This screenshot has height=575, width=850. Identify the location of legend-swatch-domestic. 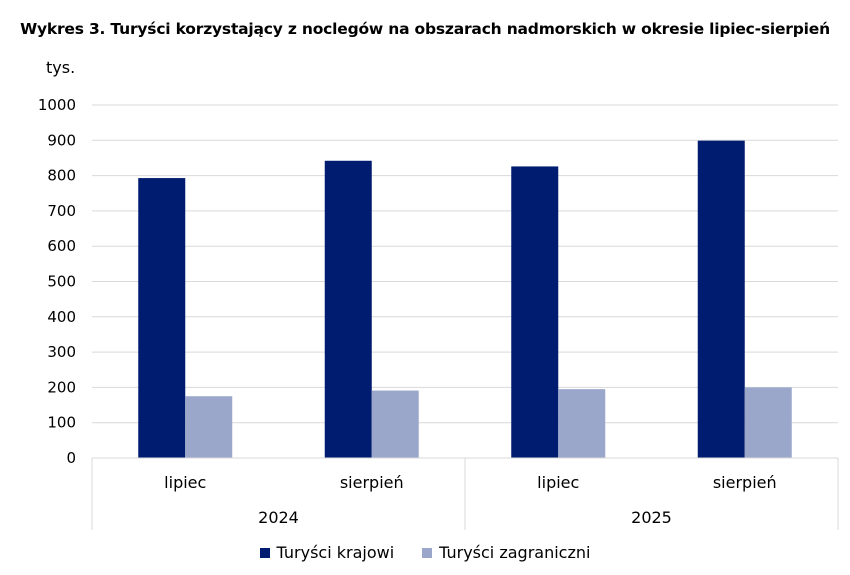
(264, 552).